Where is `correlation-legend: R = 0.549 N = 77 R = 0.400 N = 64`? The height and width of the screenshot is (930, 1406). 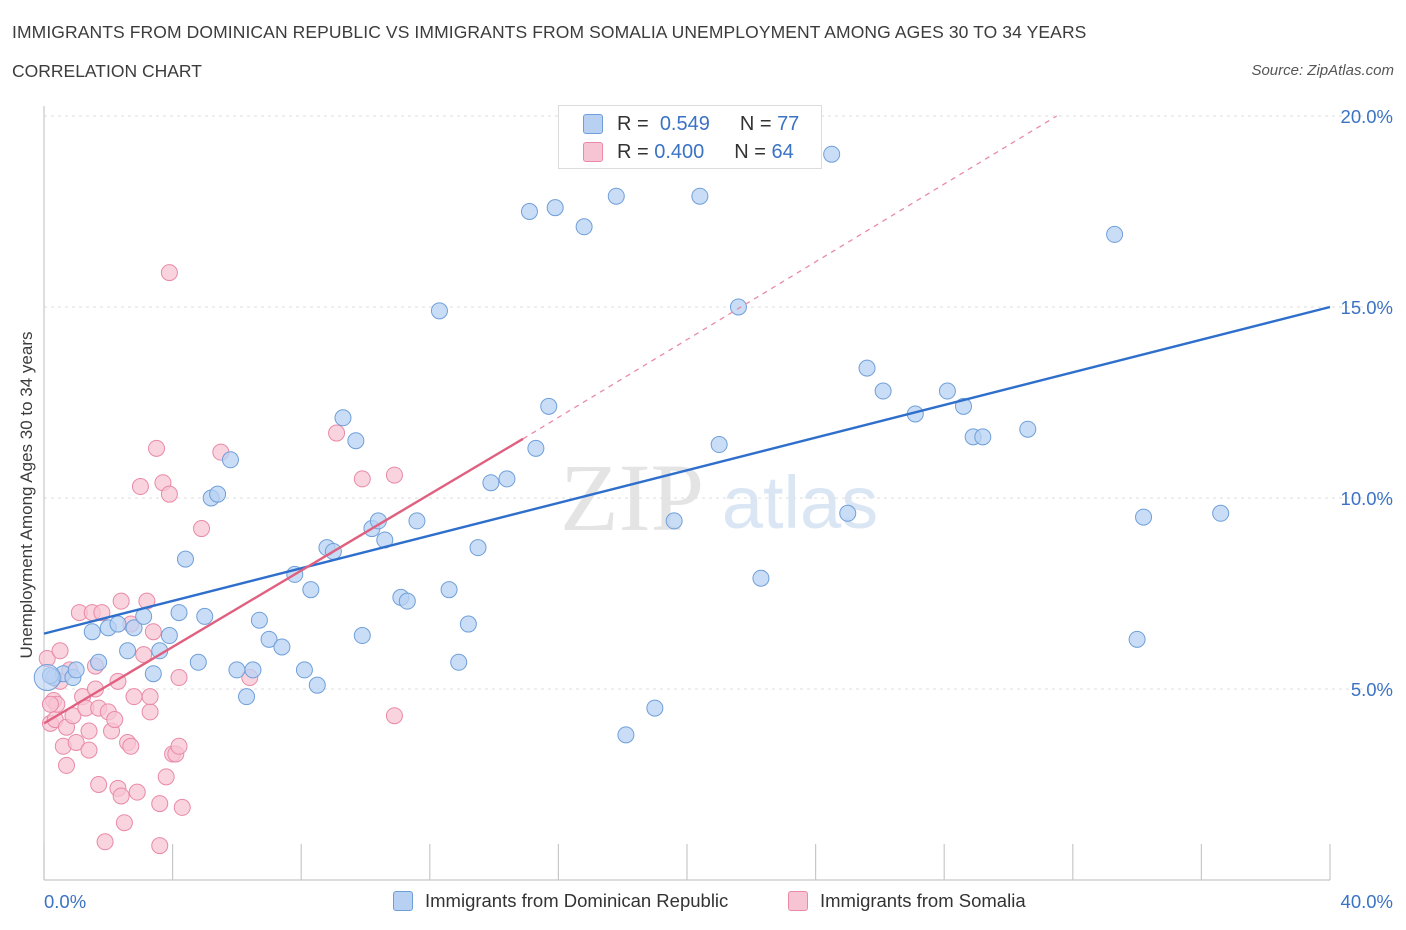 correlation-legend: R = 0.549 N = 77 R = 0.400 N = 64 is located at coordinates (690, 137).